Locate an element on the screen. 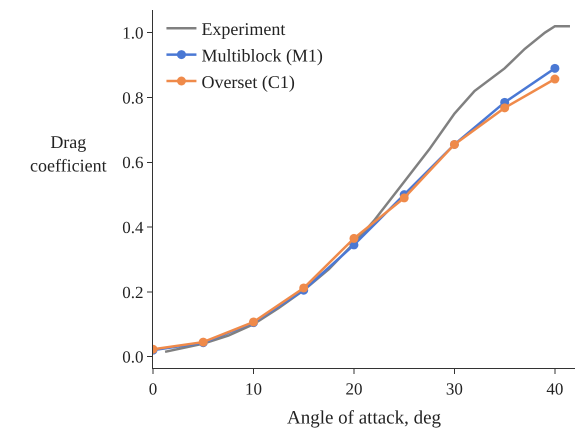  legend-label: Multiblock (M1) is located at coordinates (262, 56).